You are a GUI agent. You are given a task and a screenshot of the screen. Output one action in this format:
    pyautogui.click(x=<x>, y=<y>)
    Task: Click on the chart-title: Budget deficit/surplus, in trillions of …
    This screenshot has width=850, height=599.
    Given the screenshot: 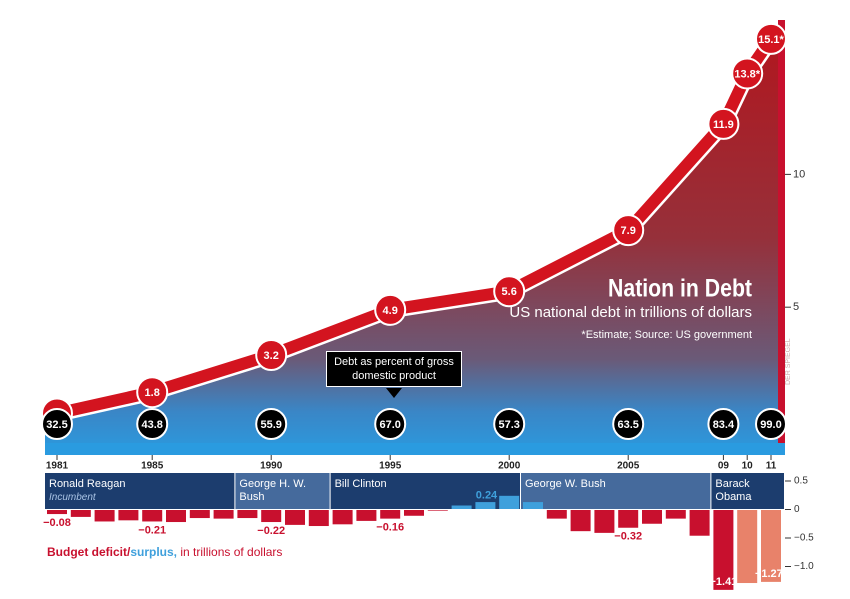 What is the action you would take?
    pyautogui.click(x=164, y=552)
    